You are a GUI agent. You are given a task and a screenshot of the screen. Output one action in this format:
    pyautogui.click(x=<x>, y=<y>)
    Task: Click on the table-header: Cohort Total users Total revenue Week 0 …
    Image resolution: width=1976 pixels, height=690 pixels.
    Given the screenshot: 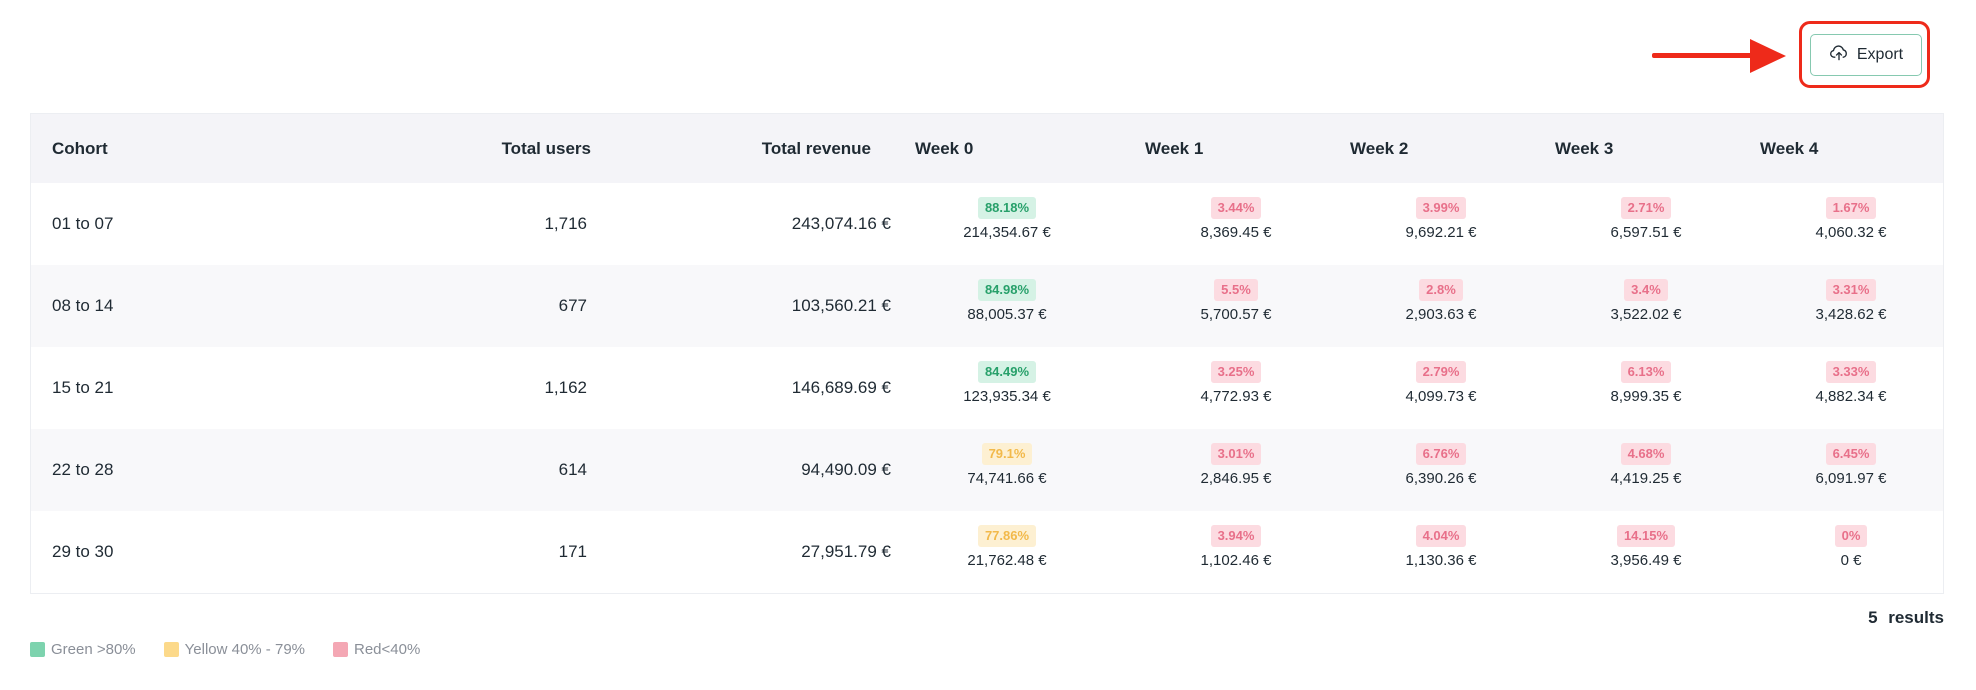 What is the action you would take?
    pyautogui.click(x=987, y=148)
    